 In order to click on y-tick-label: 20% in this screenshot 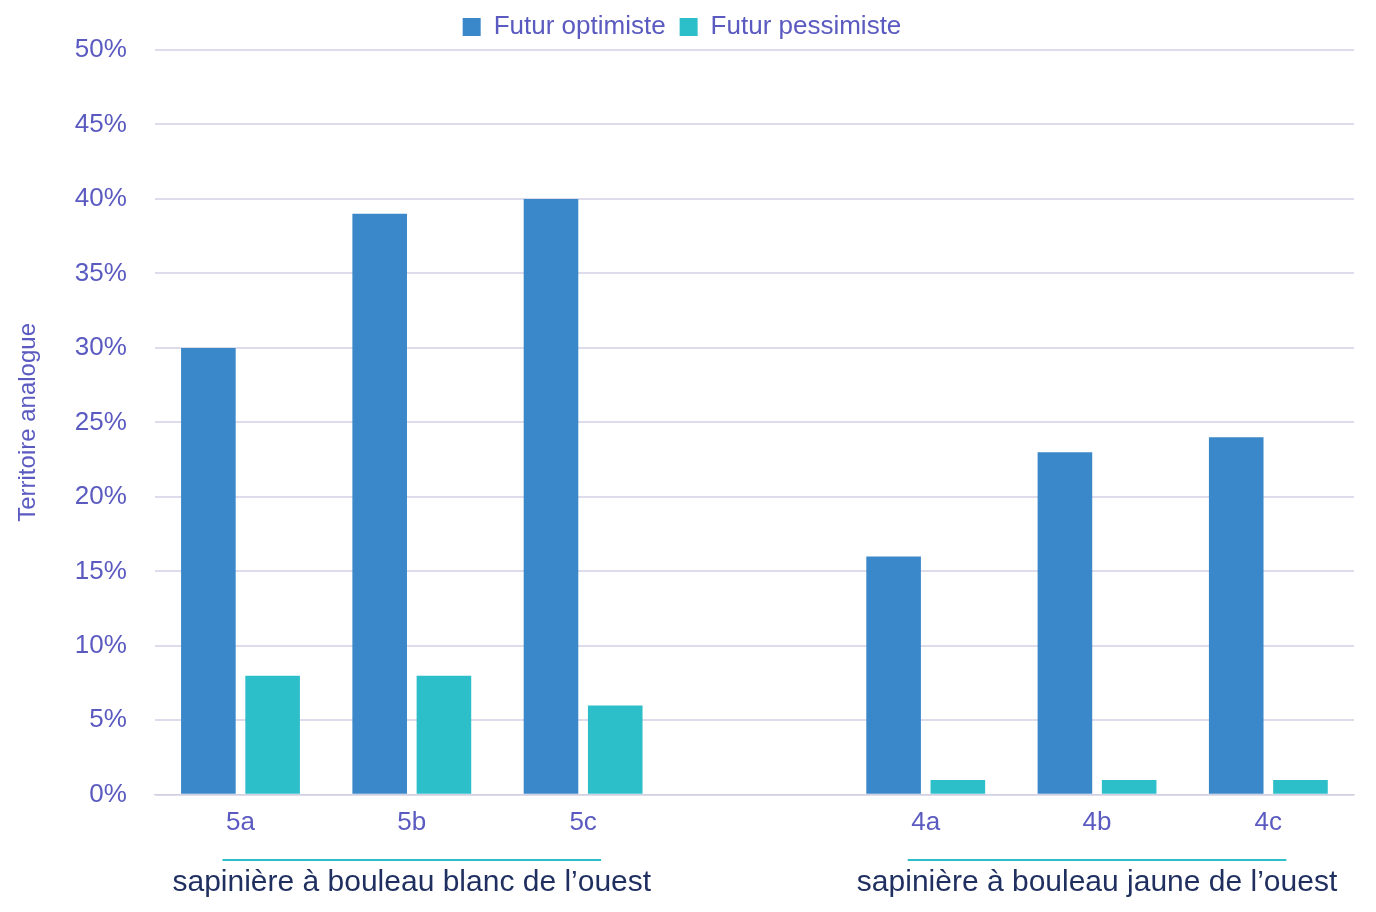, I will do `click(100, 495)`.